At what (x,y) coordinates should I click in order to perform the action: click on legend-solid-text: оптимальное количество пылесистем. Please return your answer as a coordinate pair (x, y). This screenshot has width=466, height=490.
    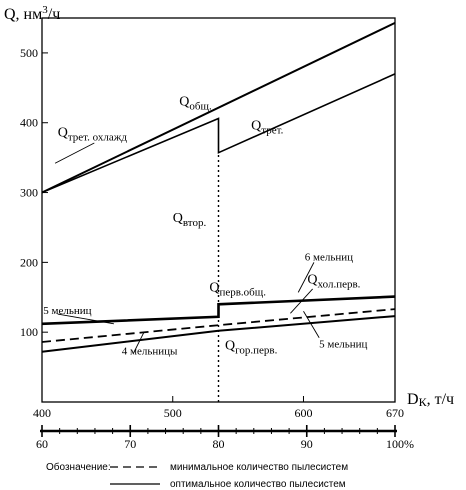
    Looking at the image, I should click on (258, 484).